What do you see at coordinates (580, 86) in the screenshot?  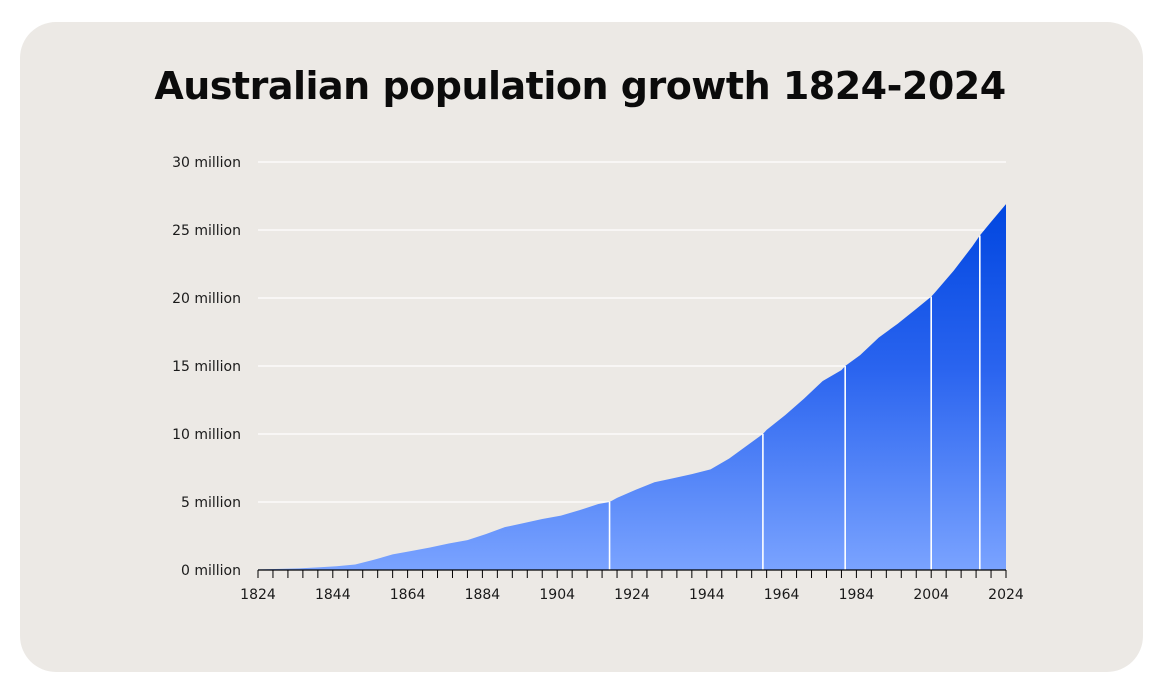 I see `chart-title: Australian population growth 1824-2024` at bounding box center [580, 86].